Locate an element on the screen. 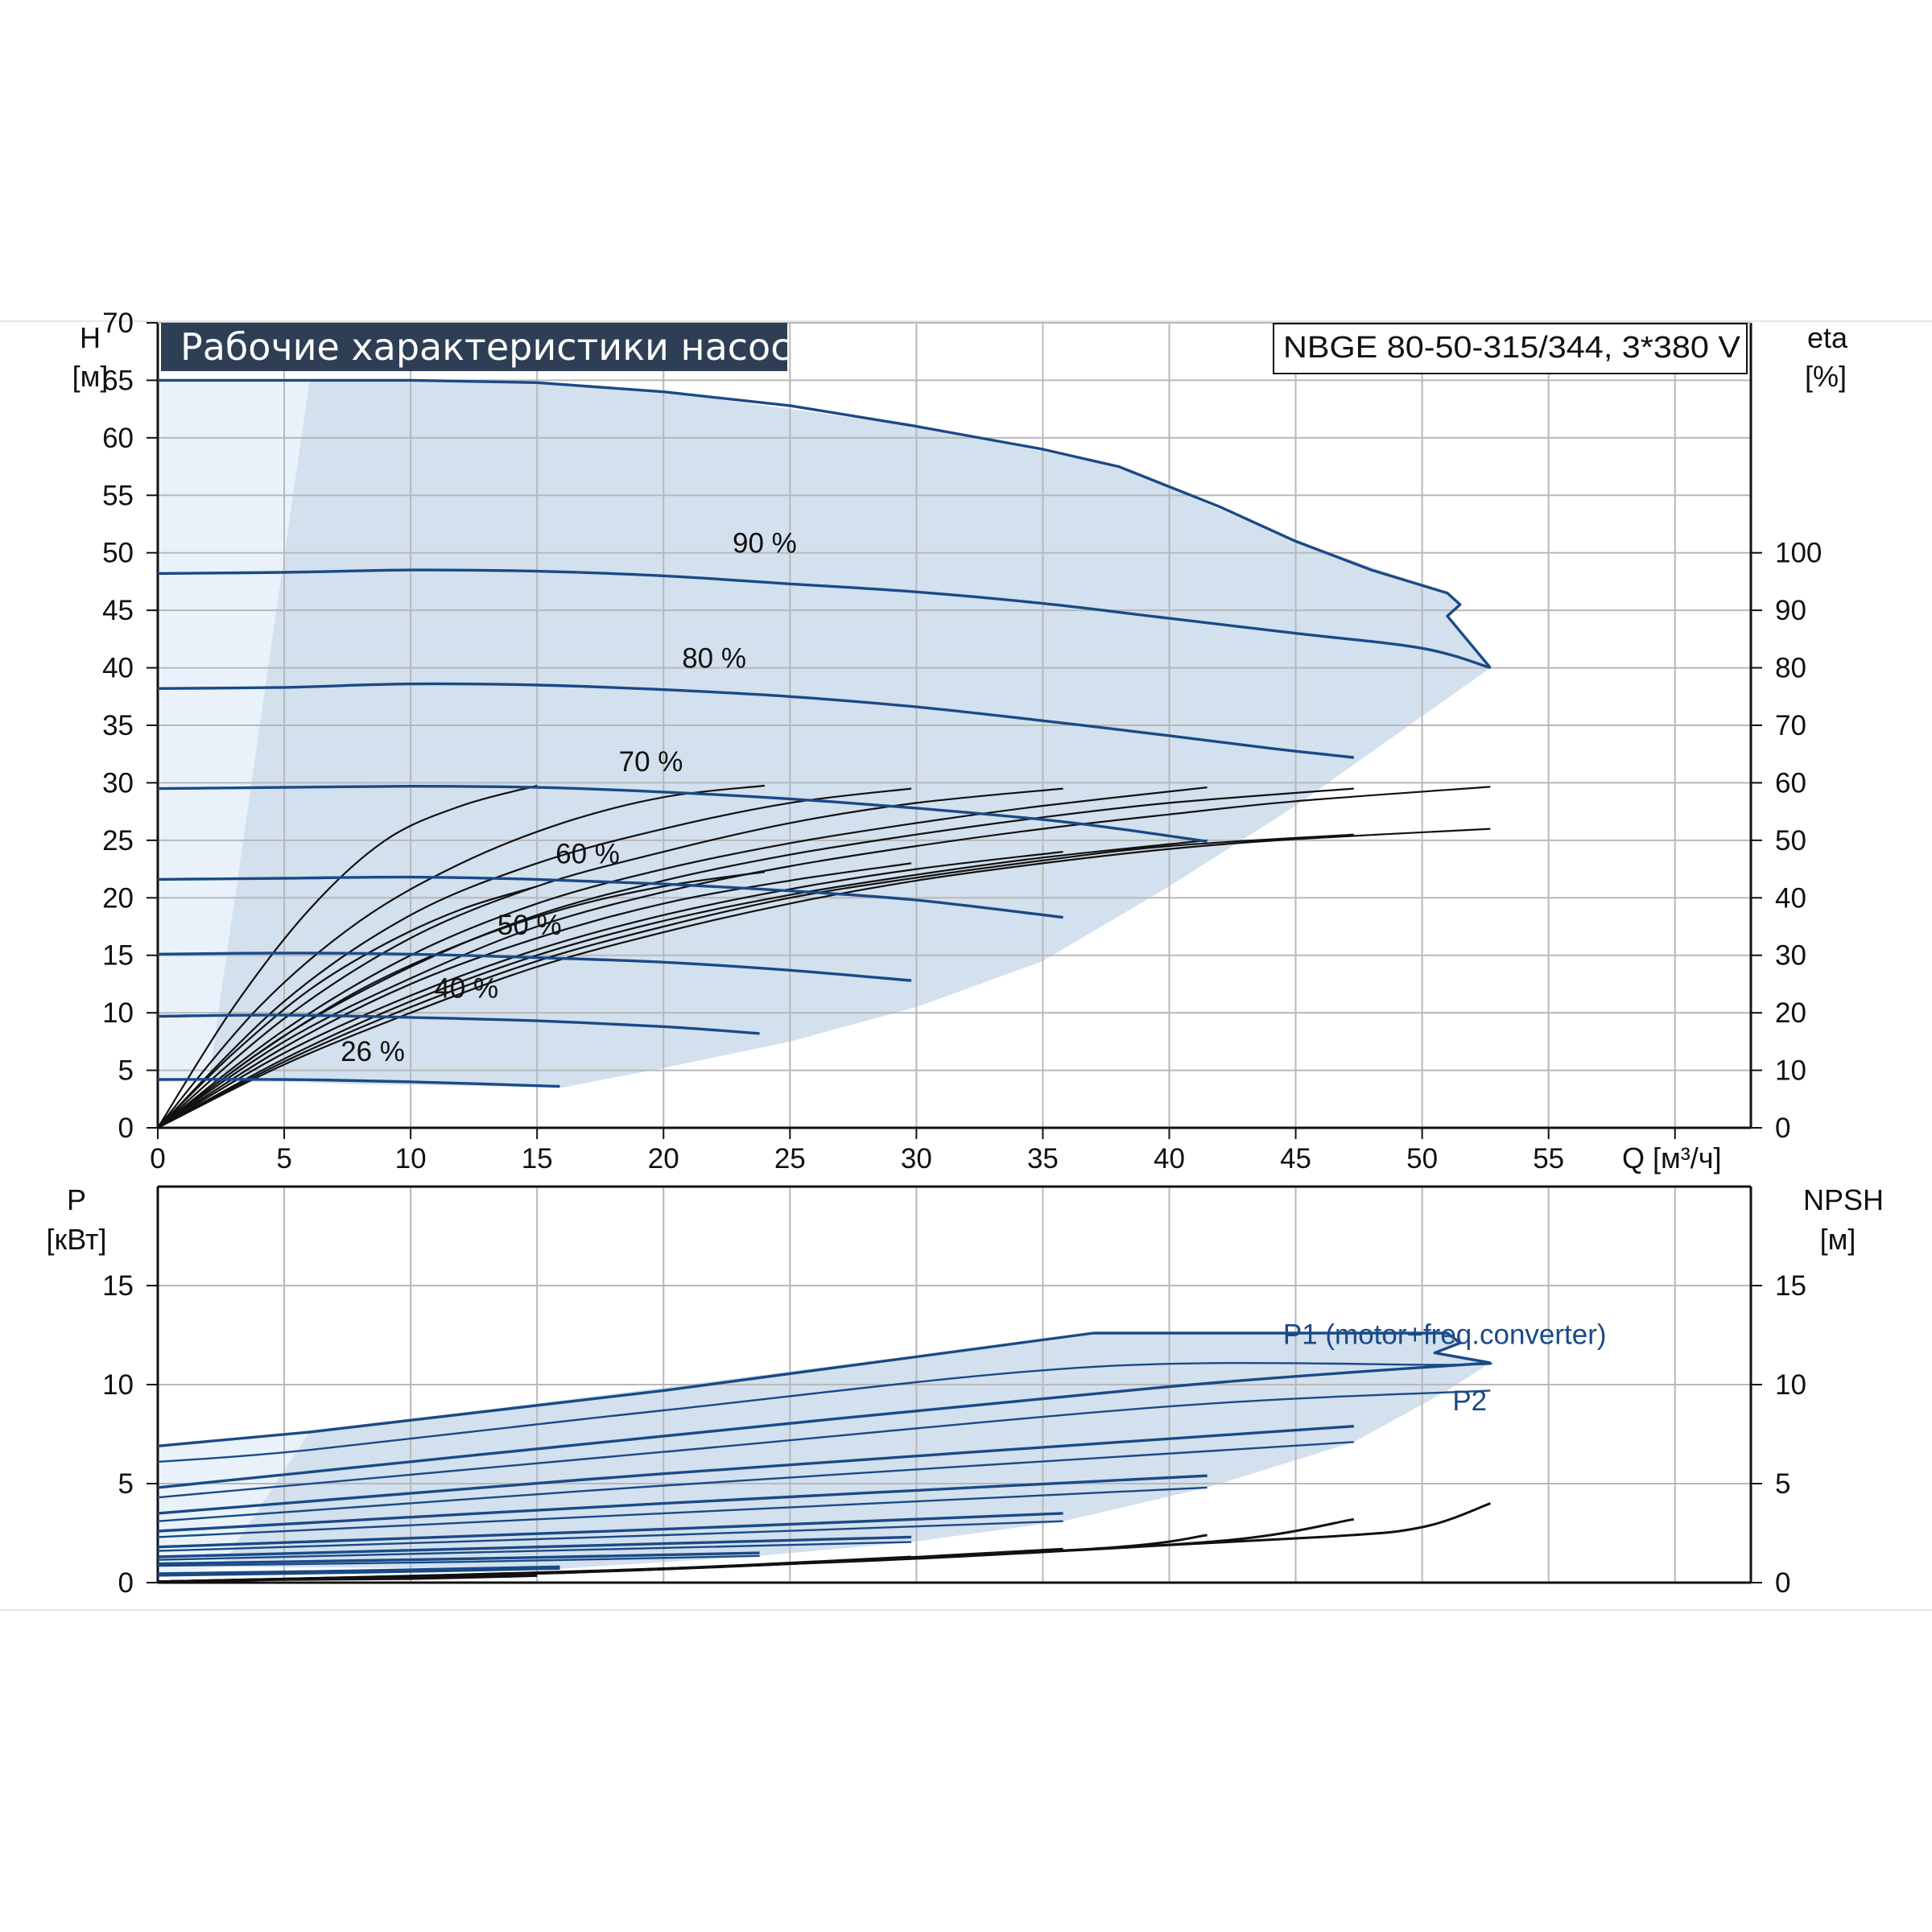 The width and height of the screenshot is (1932, 1932). chart-title: Рабочие характеристики насоса is located at coordinates (497, 347).